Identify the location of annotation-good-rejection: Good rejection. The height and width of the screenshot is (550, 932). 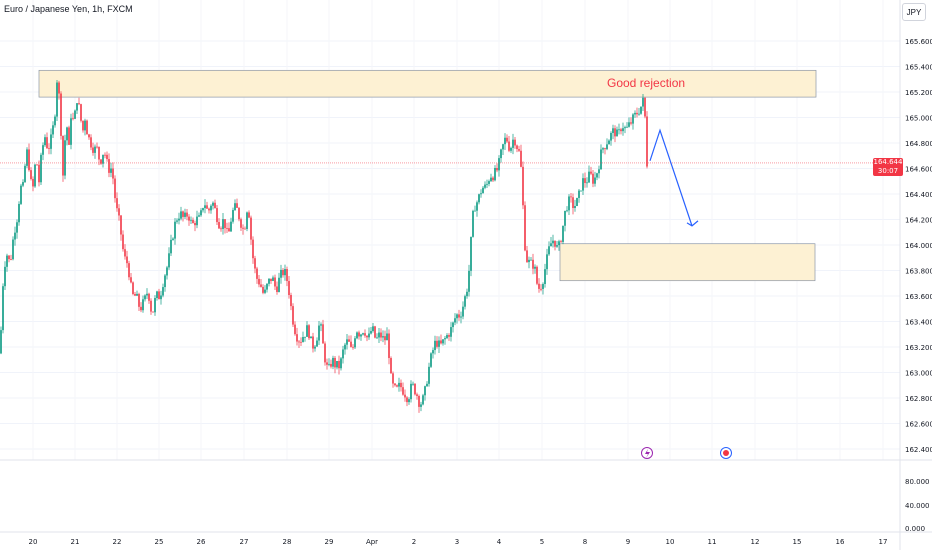
(646, 83).